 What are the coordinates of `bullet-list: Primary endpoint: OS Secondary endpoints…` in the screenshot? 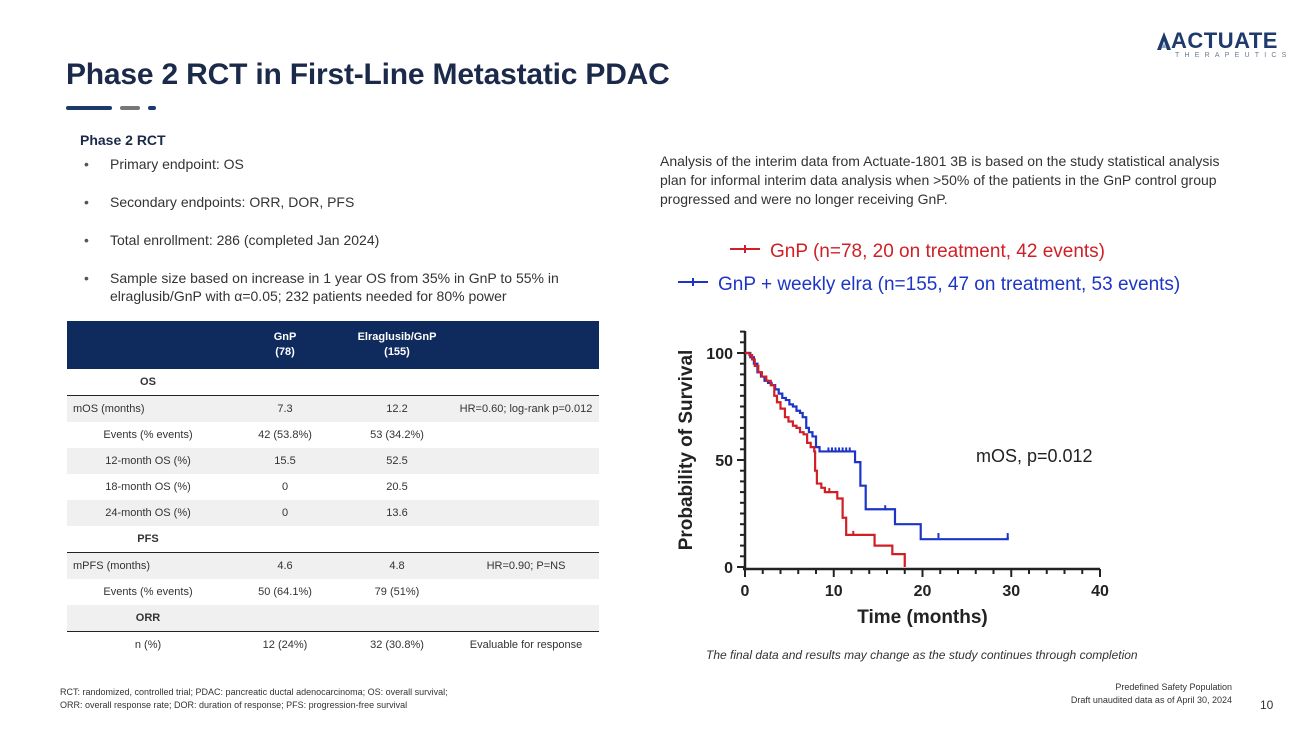 It's located at (344, 230).